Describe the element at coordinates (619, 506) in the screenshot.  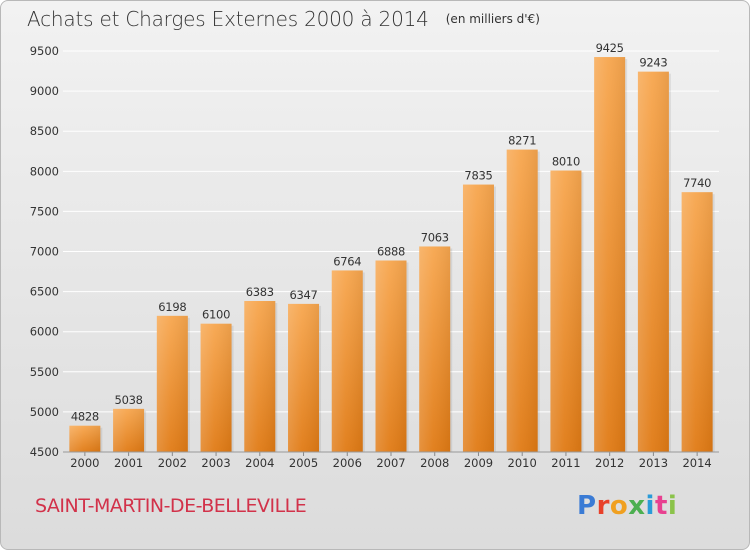
I see `logo-letter: o` at that location.